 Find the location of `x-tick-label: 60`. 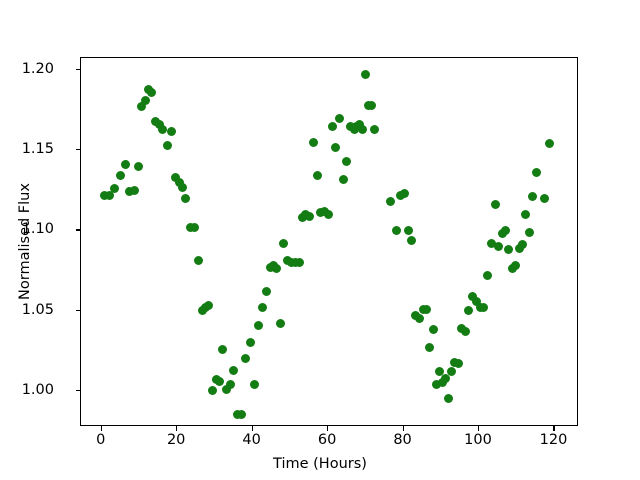

x-tick-label: 60 is located at coordinates (327, 440).